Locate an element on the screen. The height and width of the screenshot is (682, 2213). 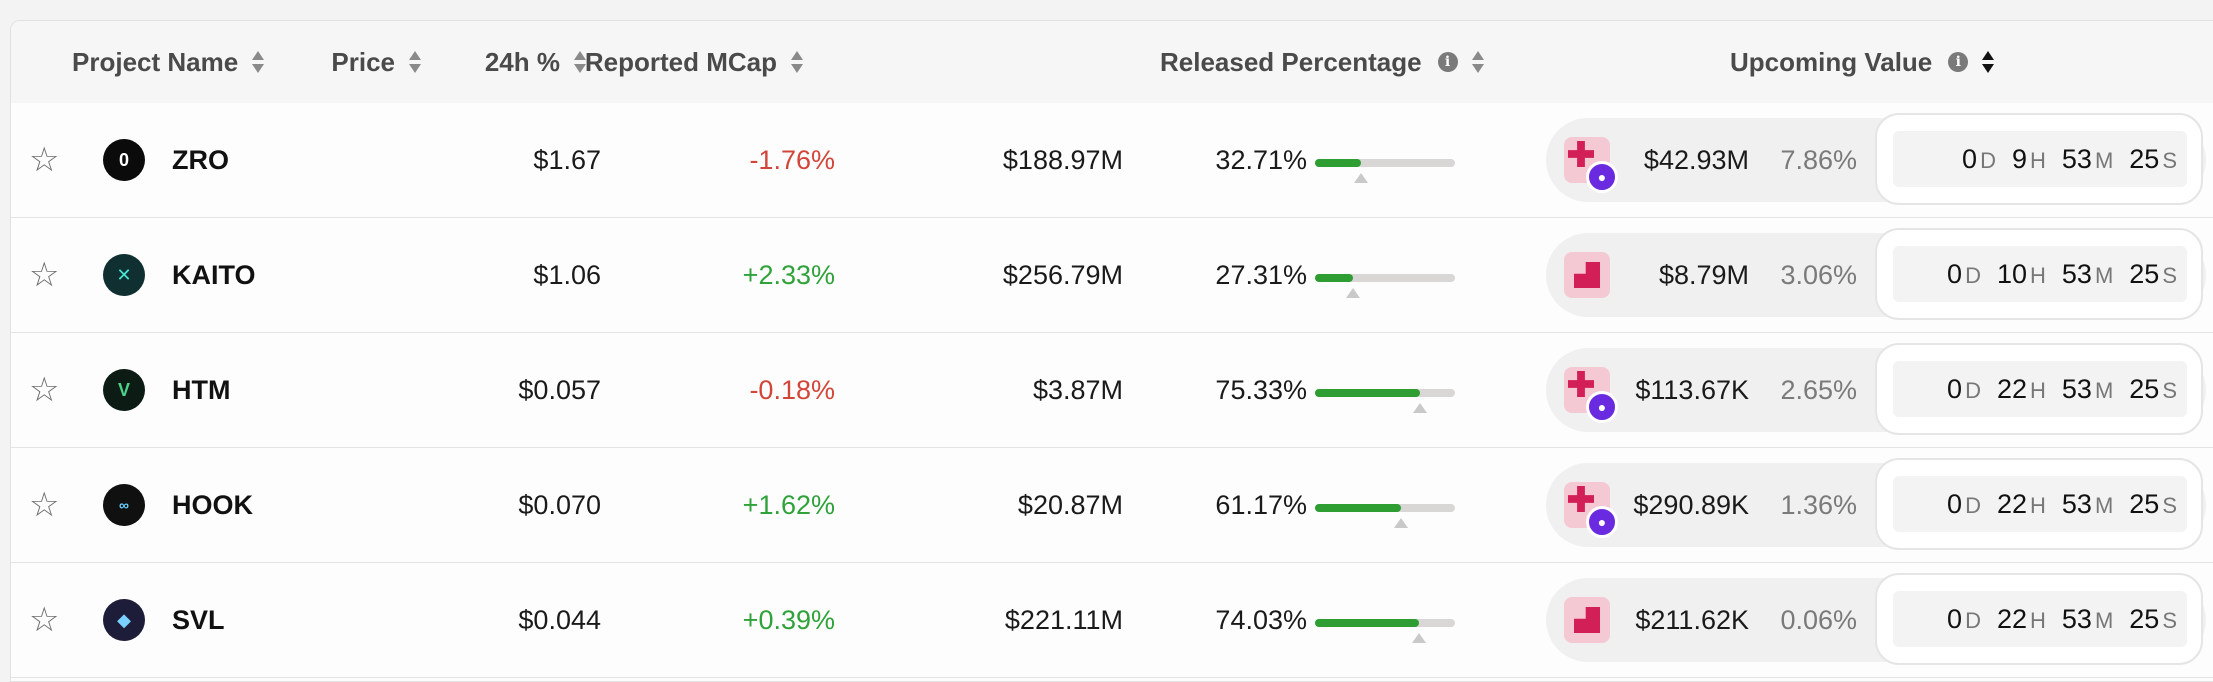
upcoming-value-amount: $42.93M is located at coordinates (1696, 159).